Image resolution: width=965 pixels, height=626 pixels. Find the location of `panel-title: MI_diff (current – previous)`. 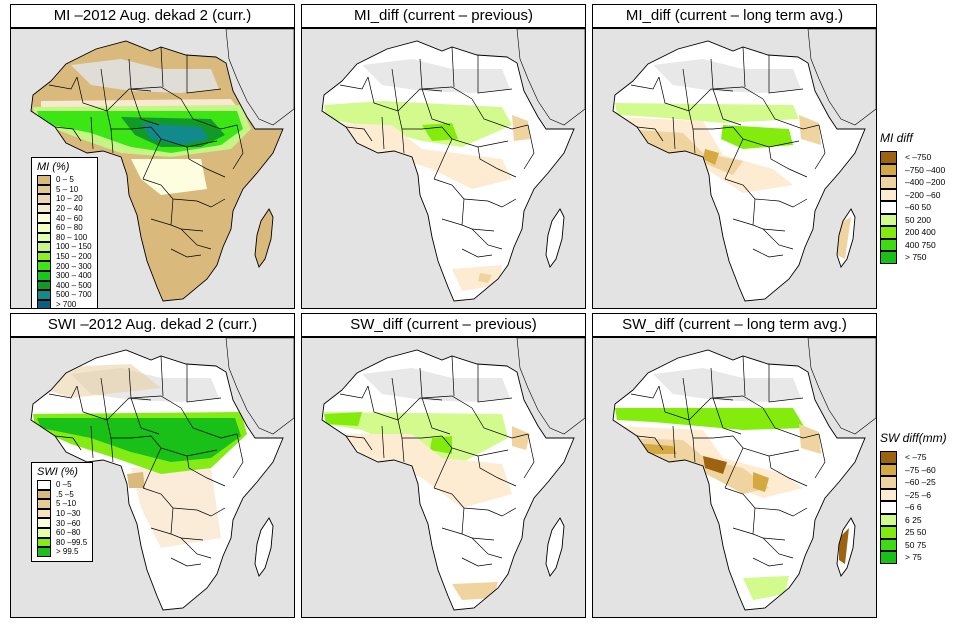

panel-title: MI_diff (current – previous) is located at coordinates (443, 16).